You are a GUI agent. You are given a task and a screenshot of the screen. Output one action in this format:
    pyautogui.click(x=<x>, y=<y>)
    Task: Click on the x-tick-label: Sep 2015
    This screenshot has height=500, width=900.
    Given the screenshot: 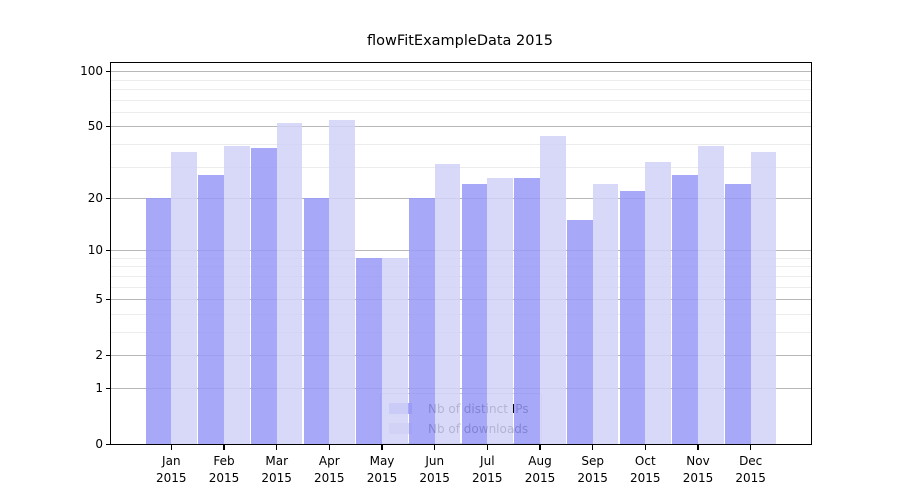 What is the action you would take?
    pyautogui.click(x=593, y=469)
    